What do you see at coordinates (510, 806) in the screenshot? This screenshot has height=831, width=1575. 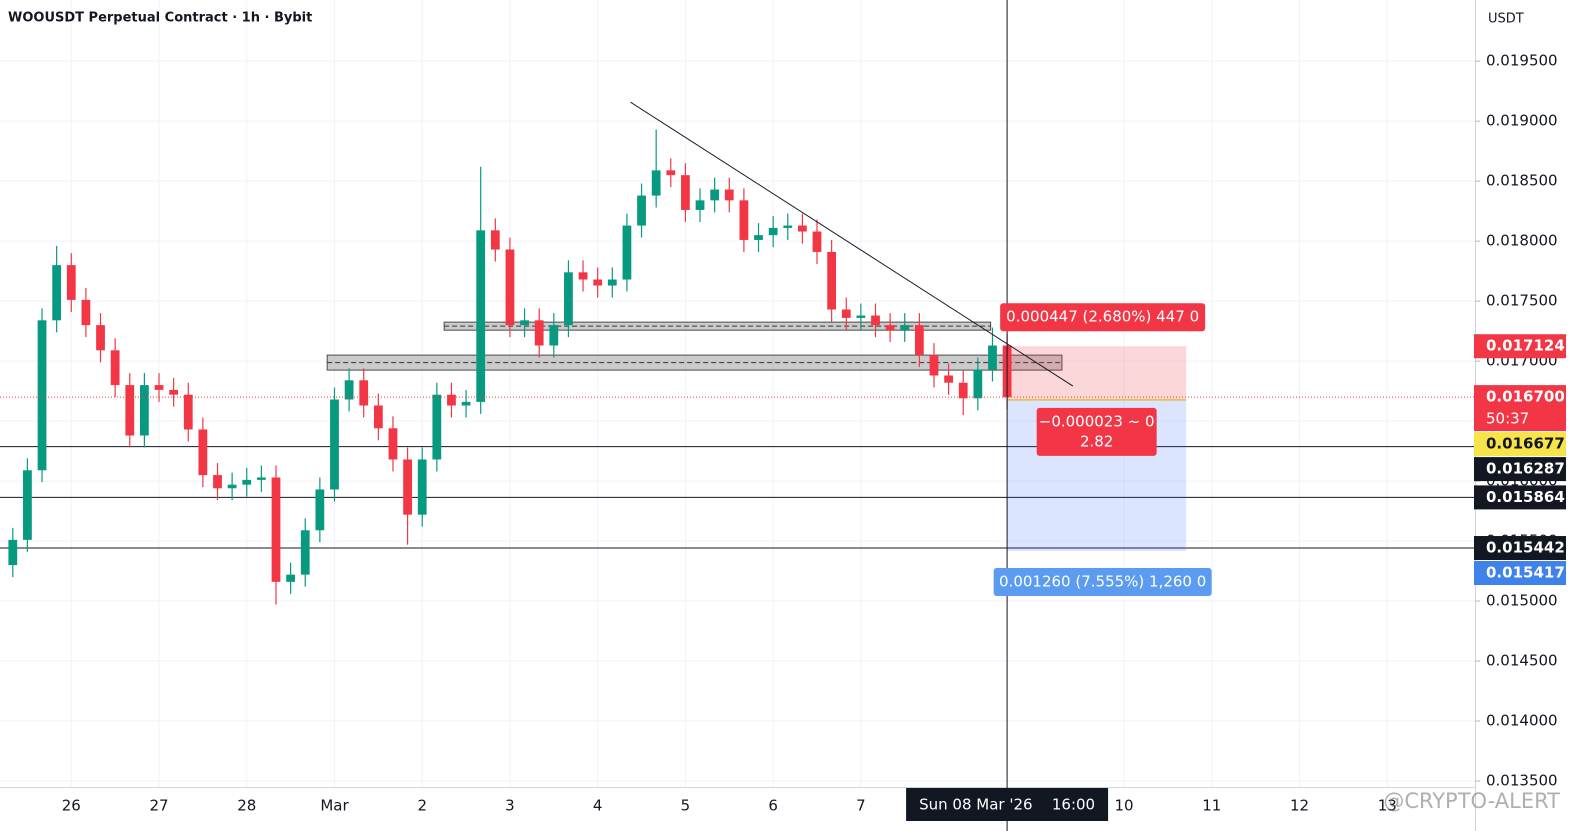 I see `x-tick-label: 3` at bounding box center [510, 806].